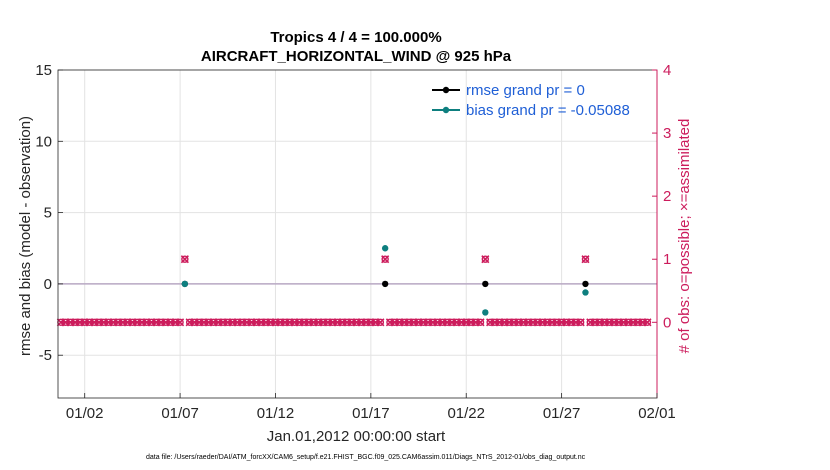 The width and height of the screenshot is (830, 470). Describe the element at coordinates (85, 413) in the screenshot. I see `x-tick-label: 01/02` at that location.